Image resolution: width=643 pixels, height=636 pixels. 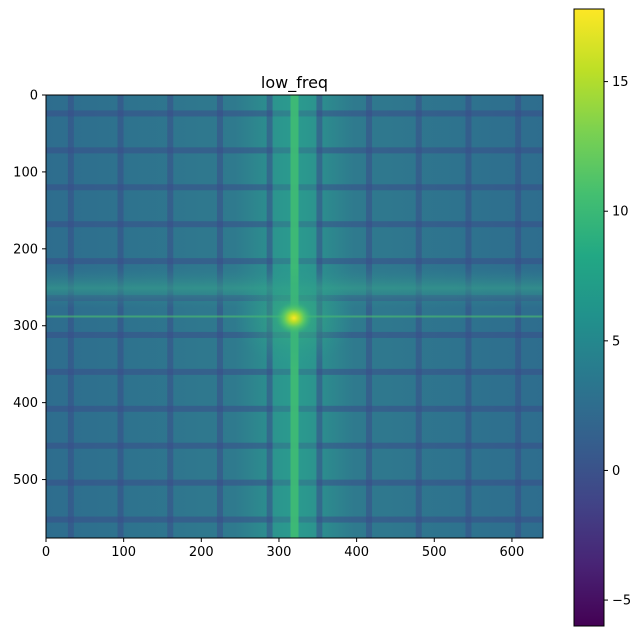 What do you see at coordinates (34, 96) in the screenshot?
I see `y-tick-label: 0` at bounding box center [34, 96].